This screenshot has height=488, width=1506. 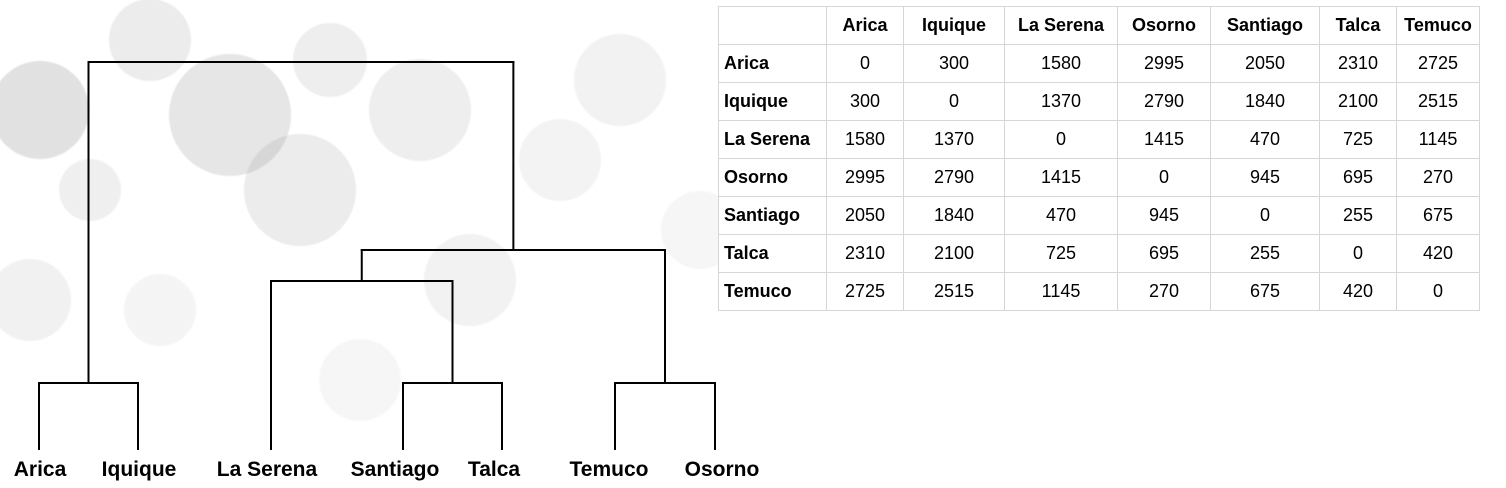 What do you see at coordinates (772, 63) in the screenshot?
I see `row-header: Arica` at bounding box center [772, 63].